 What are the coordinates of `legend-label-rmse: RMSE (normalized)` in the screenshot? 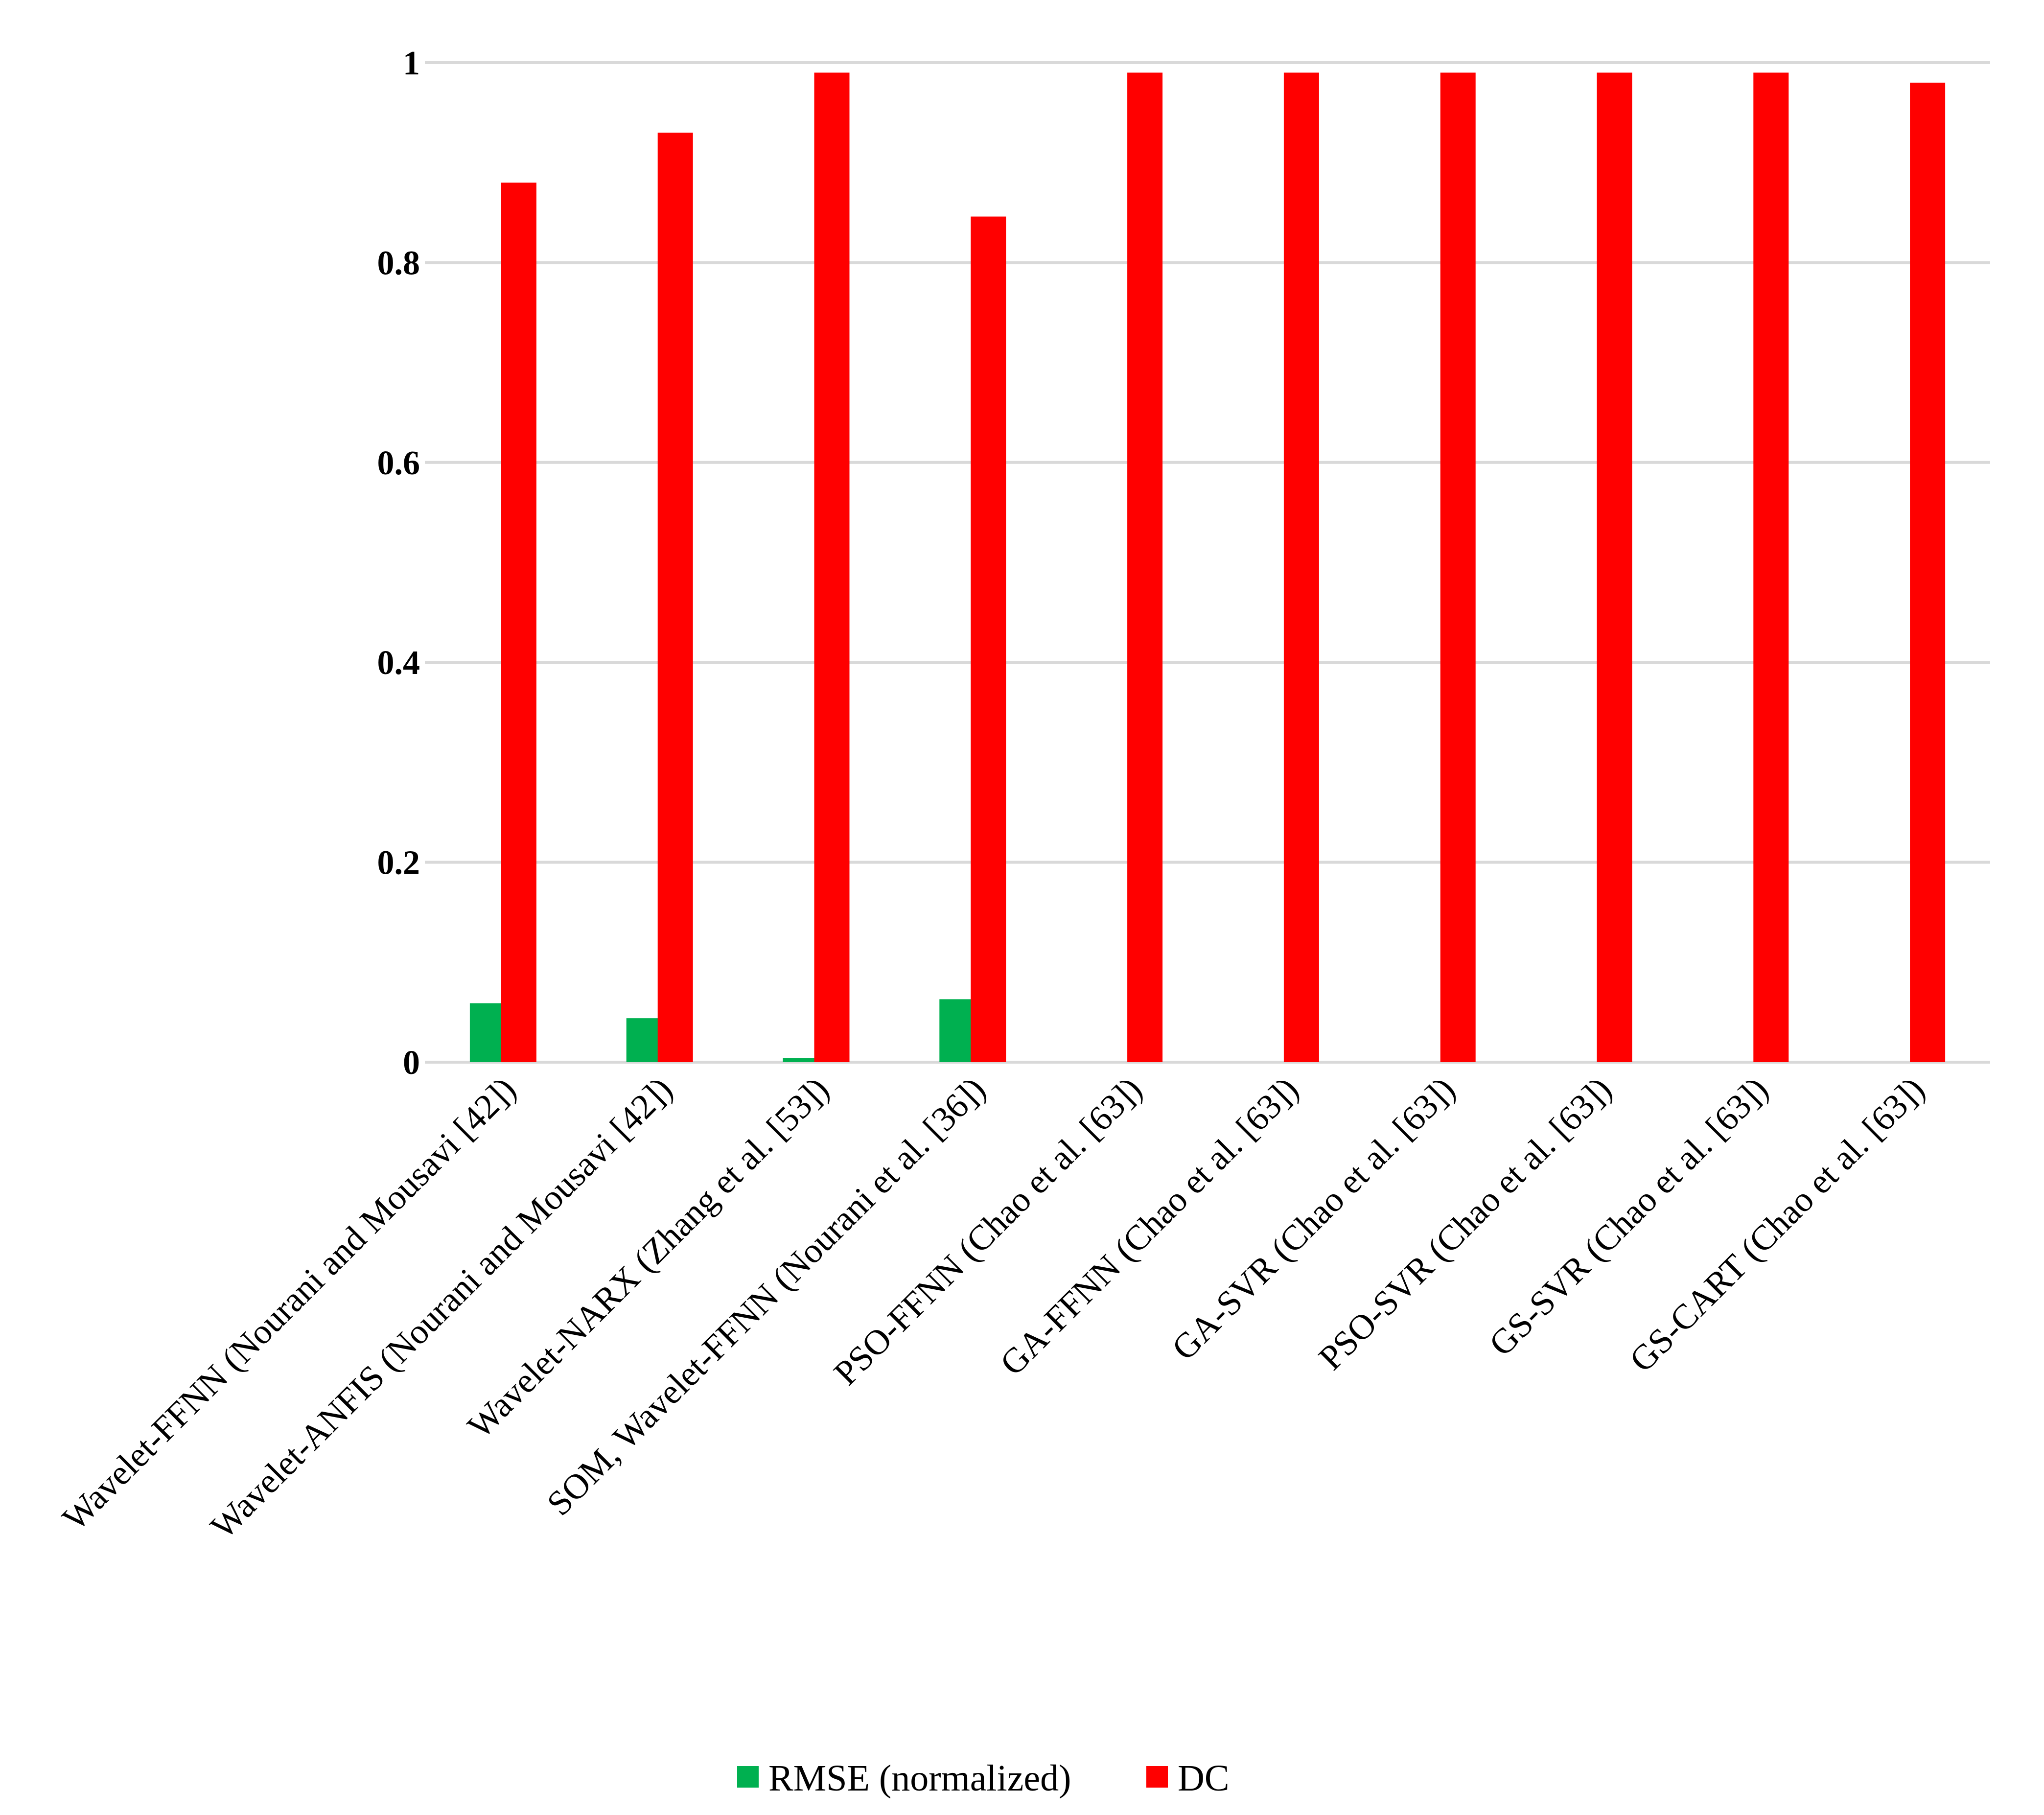 It's located at (920, 1778).